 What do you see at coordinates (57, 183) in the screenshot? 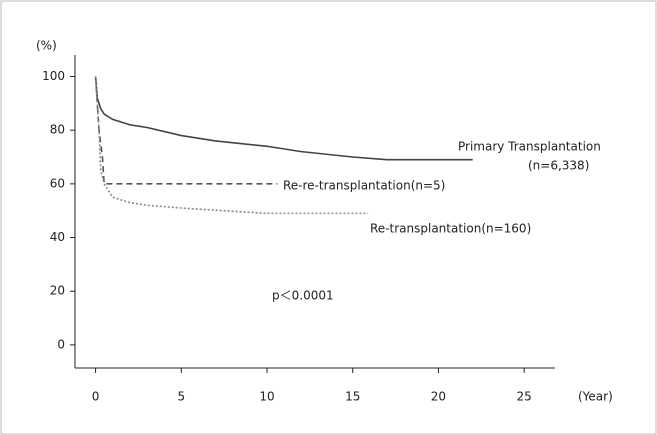
I see `y-tick-label: 60` at bounding box center [57, 183].